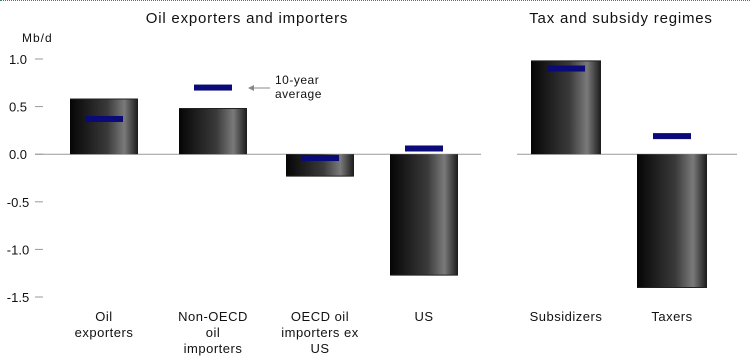 The height and width of the screenshot is (360, 750). I want to click on y-tick-label: -1.5, so click(18, 297).